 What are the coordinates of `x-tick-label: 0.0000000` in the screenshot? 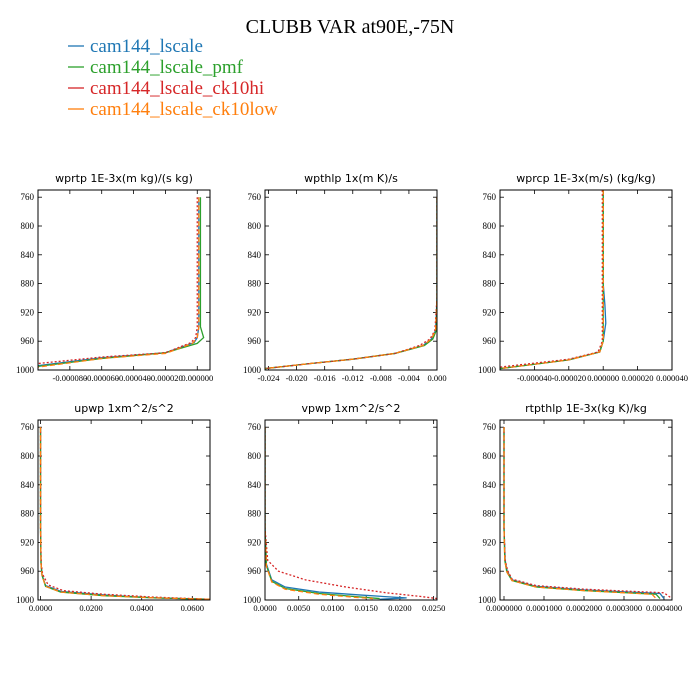 It's located at (504, 608).